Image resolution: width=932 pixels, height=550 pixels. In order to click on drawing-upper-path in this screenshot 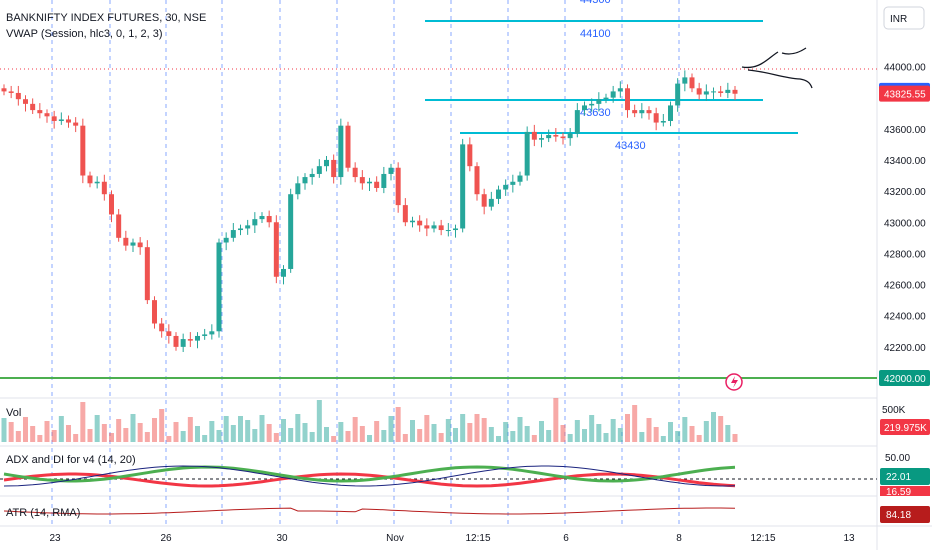, I will do `click(774, 58)`.